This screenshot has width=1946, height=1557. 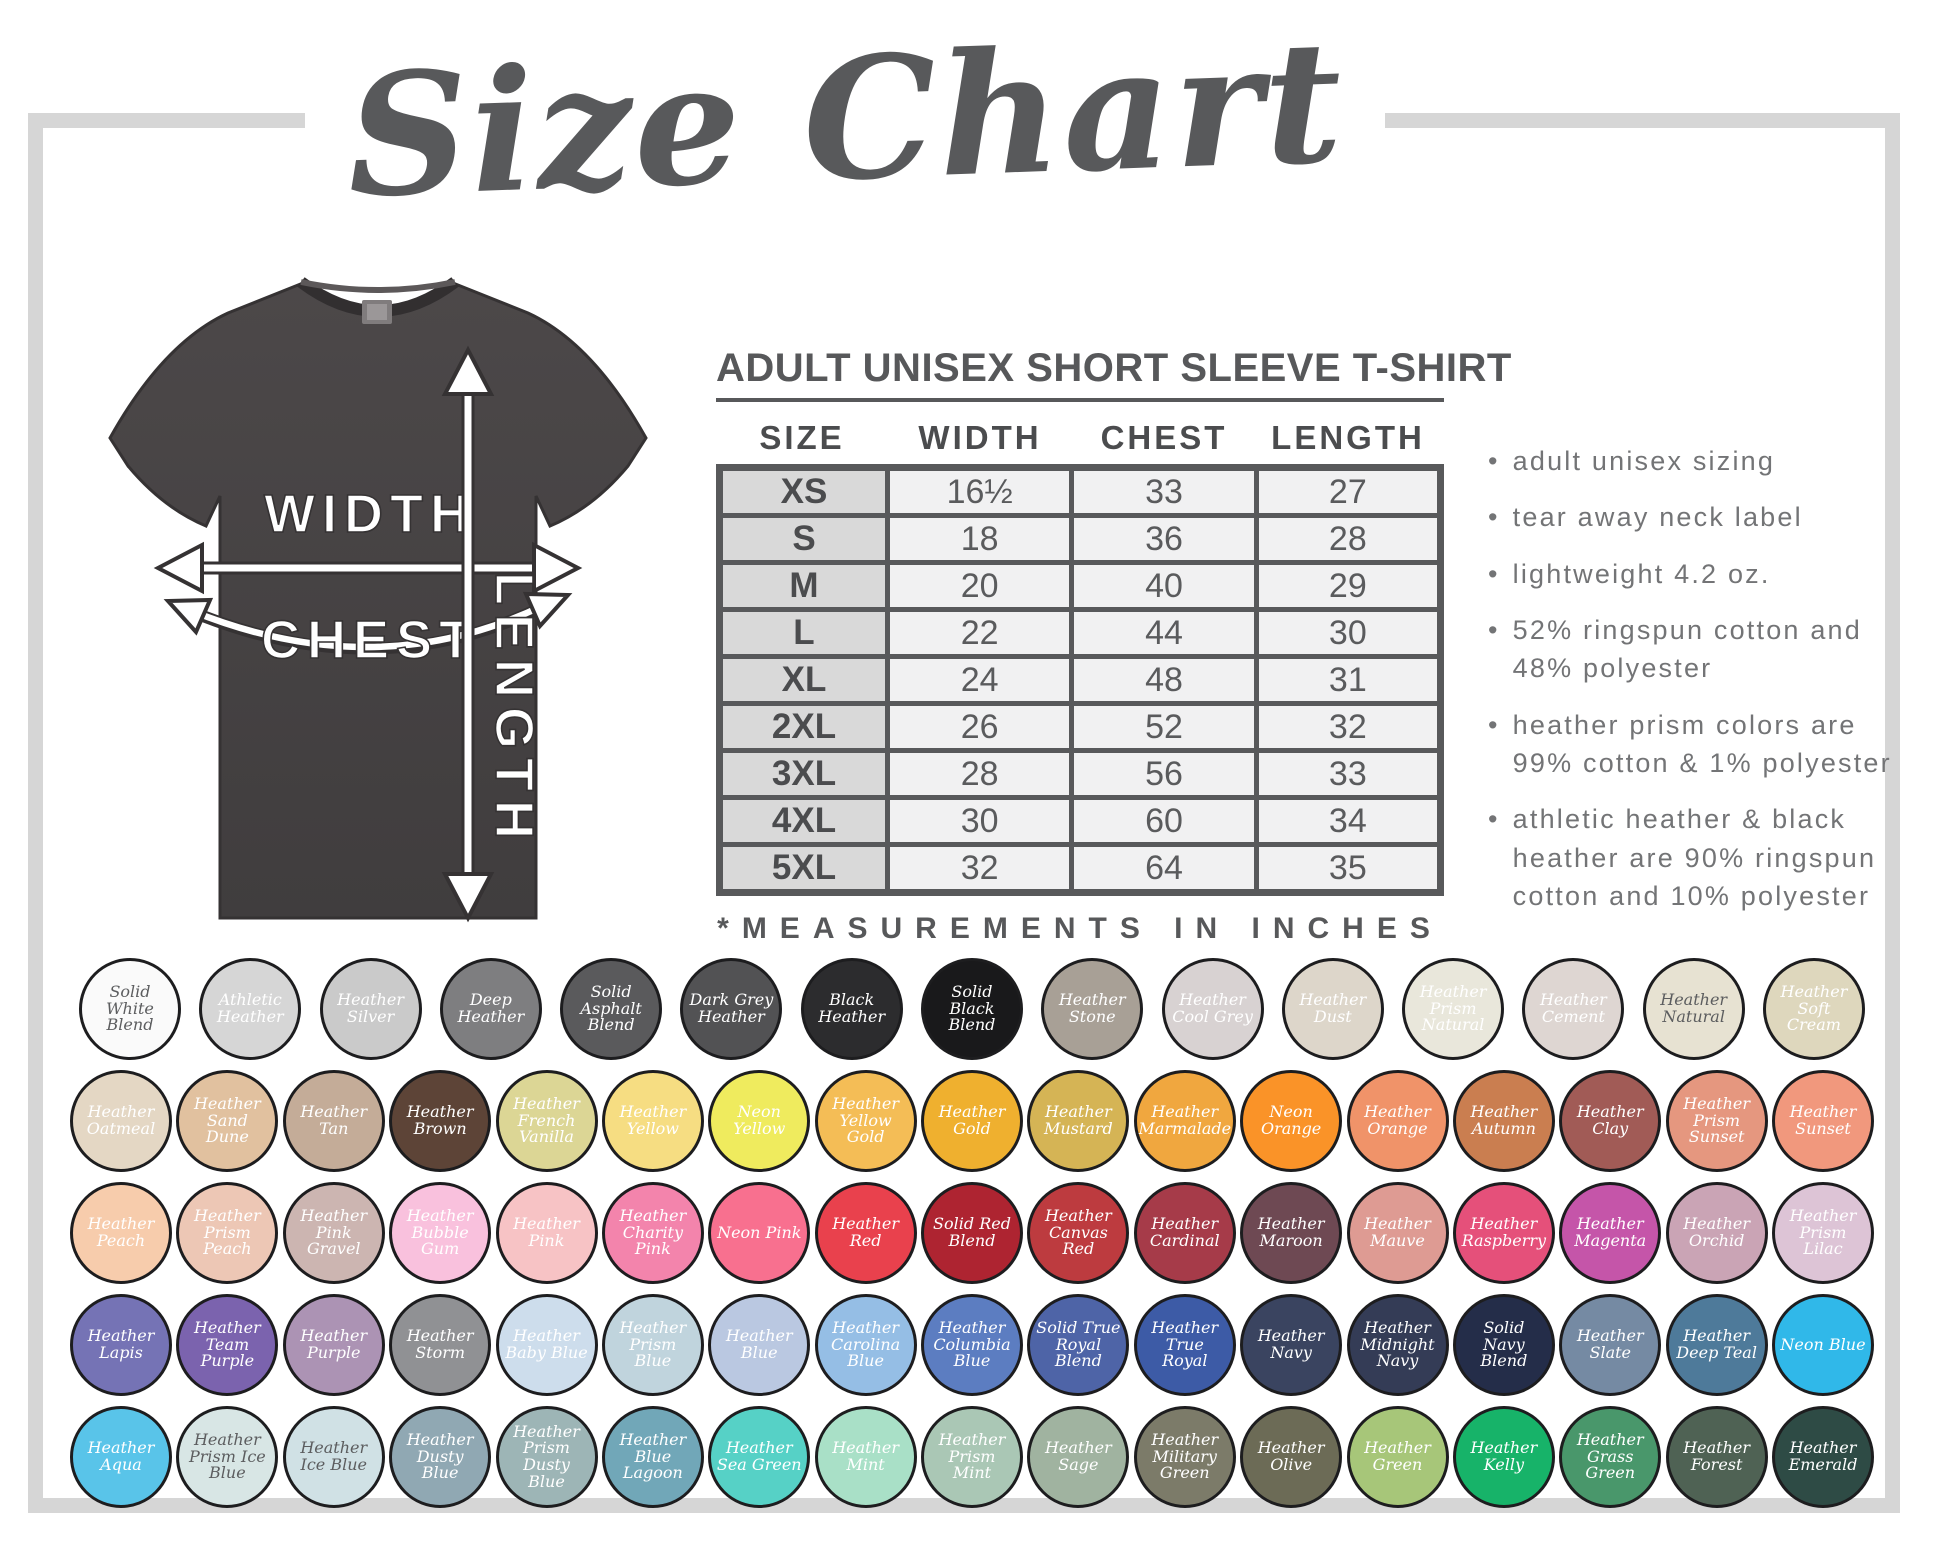 I want to click on color-swatch: Heather Clay, so click(x=1610, y=1121).